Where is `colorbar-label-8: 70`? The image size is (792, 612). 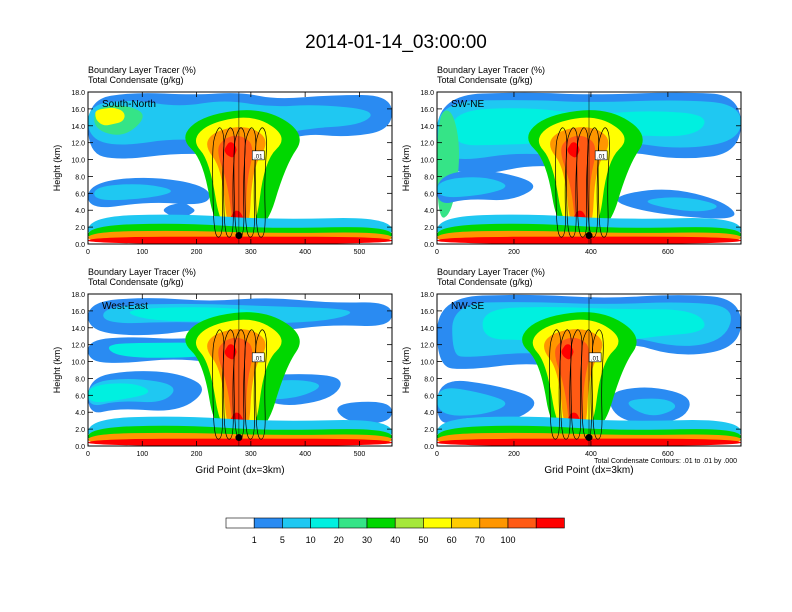
colorbar-label-8: 70 is located at coordinates (480, 540).